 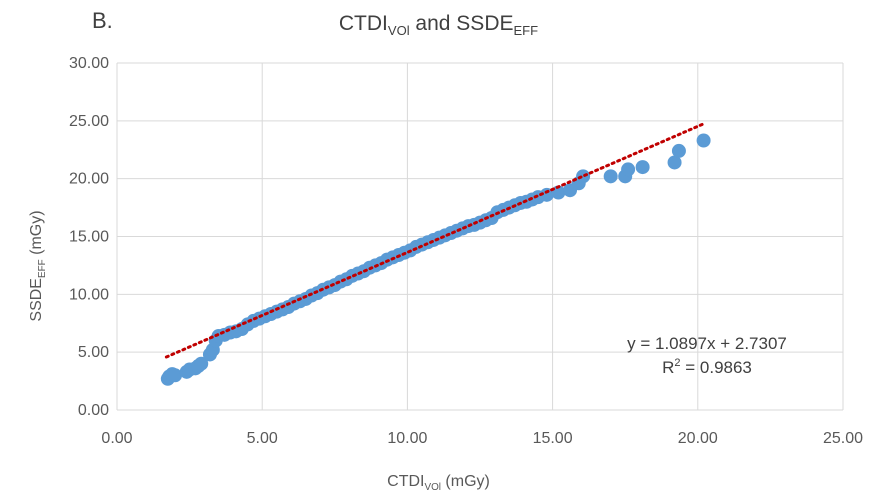 I want to click on x-tick-label: 20.00, so click(x=698, y=438).